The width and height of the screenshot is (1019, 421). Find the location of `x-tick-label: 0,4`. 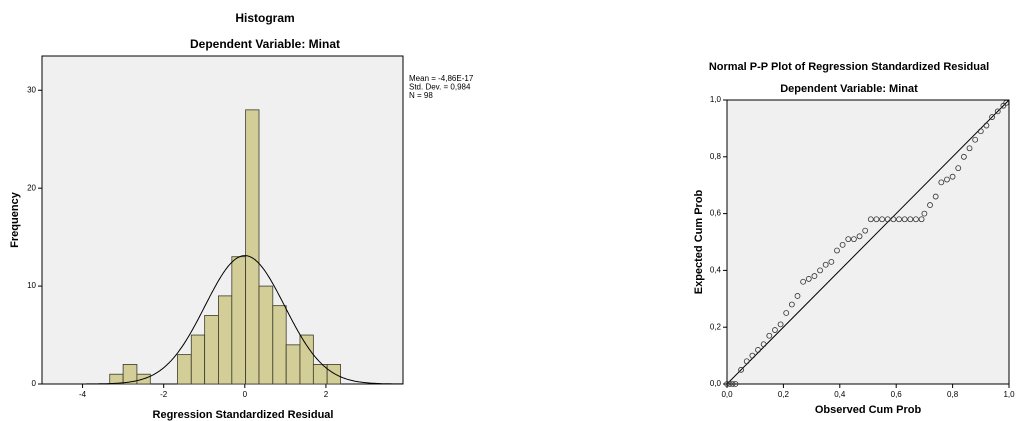

x-tick-label: 0,4 is located at coordinates (840, 394).